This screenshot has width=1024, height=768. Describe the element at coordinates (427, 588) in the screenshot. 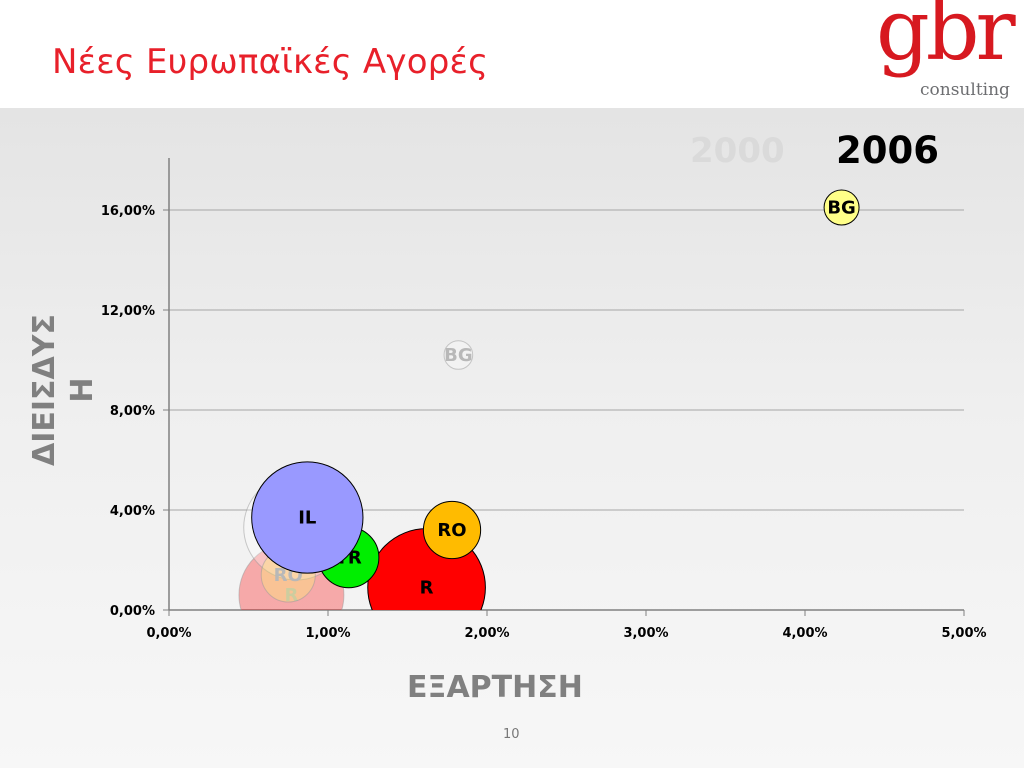

I see `bubble-label: R` at that location.